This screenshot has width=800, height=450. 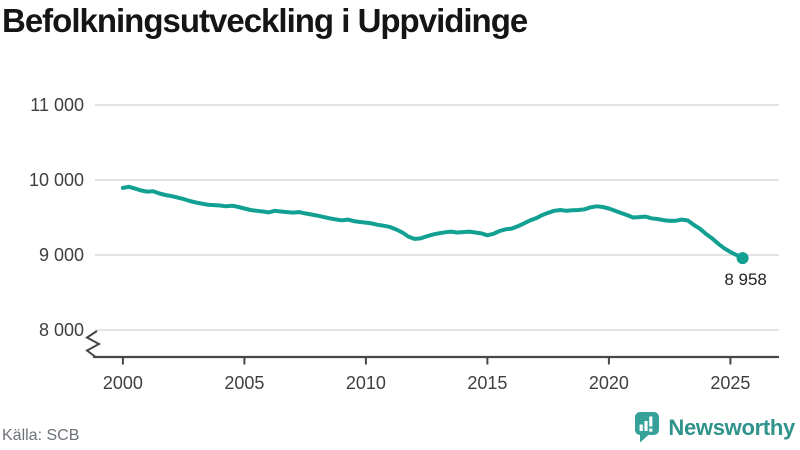 I want to click on newsworthy-wordmark: Newsworthy, so click(x=731, y=427).